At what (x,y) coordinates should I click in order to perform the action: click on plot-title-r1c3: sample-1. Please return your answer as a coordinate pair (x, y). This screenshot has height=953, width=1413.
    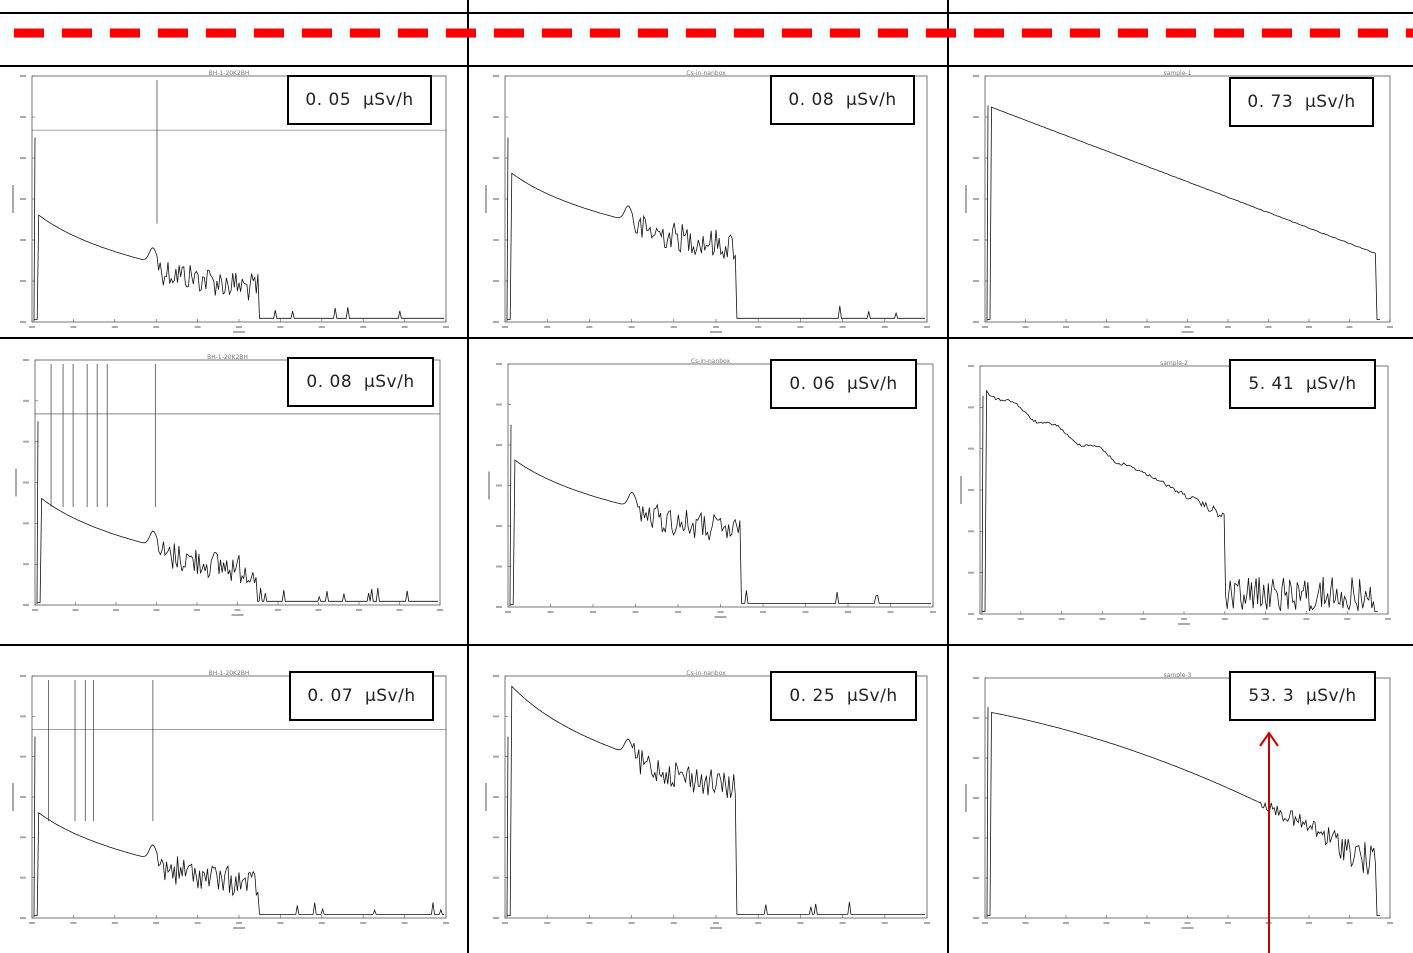
    Looking at the image, I should click on (1177, 73).